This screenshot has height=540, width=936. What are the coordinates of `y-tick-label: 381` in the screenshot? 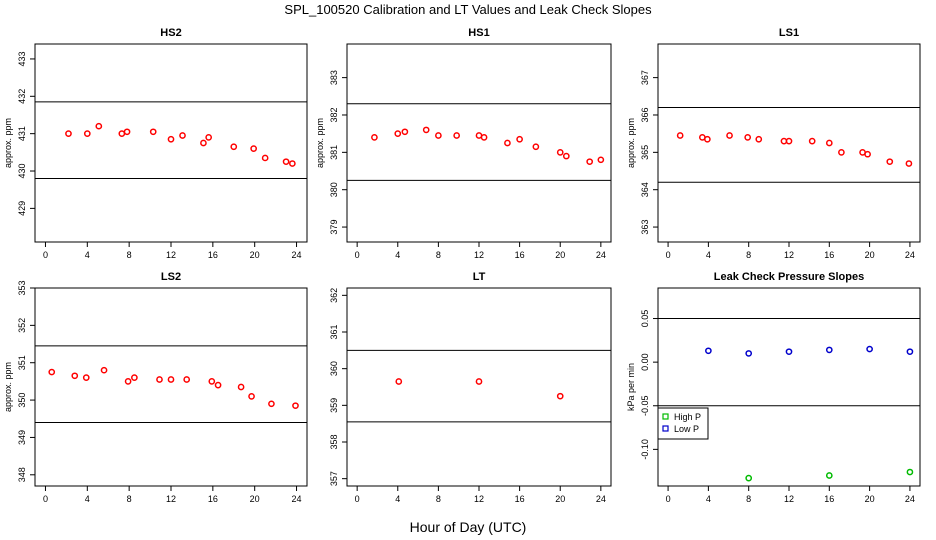 It's located at (334, 152).